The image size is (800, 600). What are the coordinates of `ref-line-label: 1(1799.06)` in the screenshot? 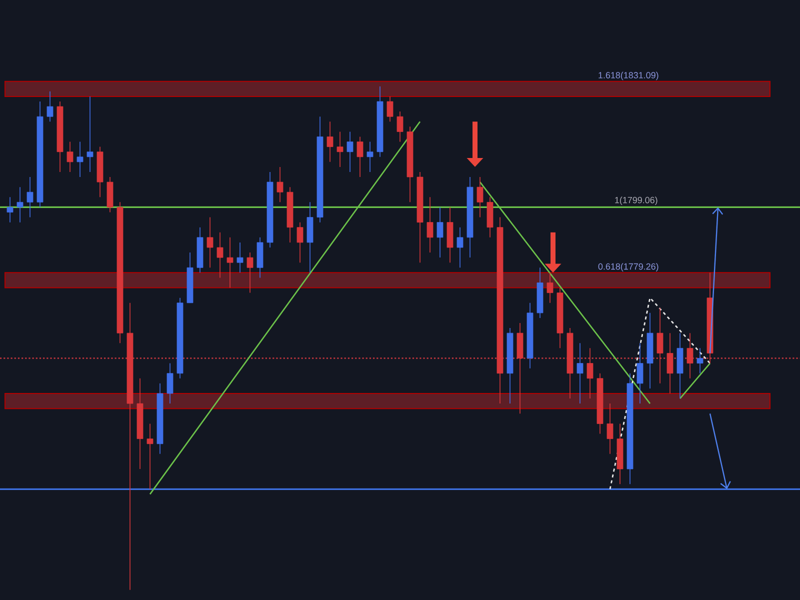 It's located at (636, 201).